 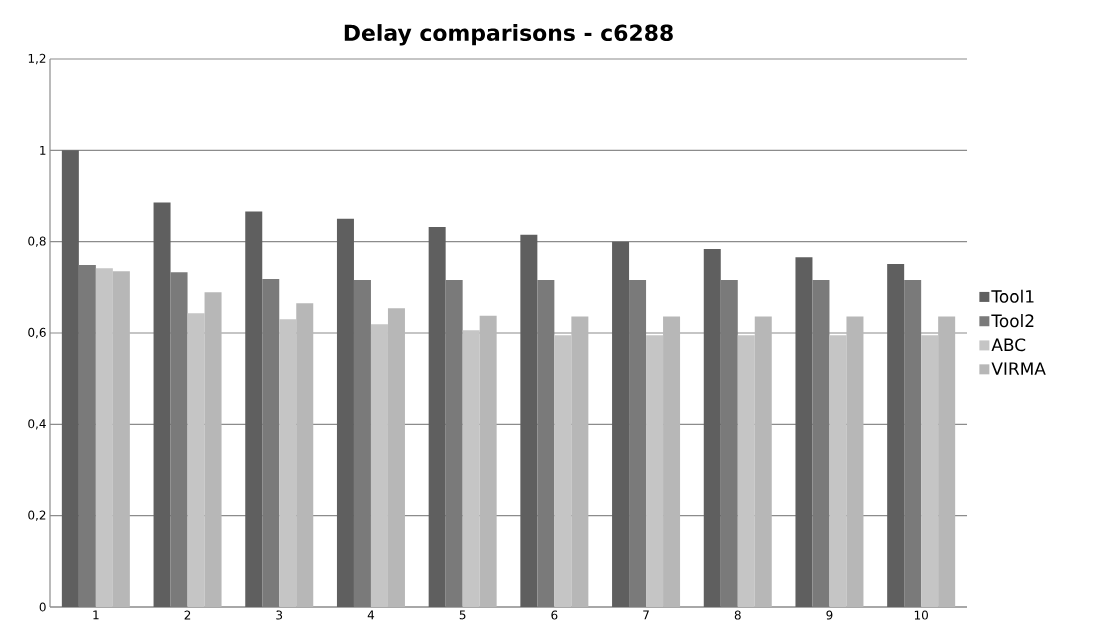 I want to click on legend-label: ABC, so click(x=1008, y=345).